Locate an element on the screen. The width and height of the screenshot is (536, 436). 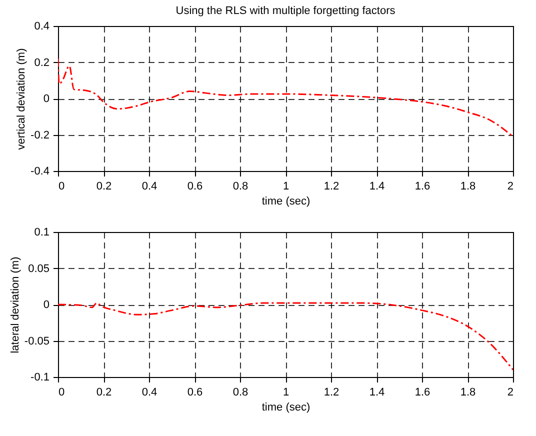
y-tick-label: -0.2 is located at coordinates (40, 135).